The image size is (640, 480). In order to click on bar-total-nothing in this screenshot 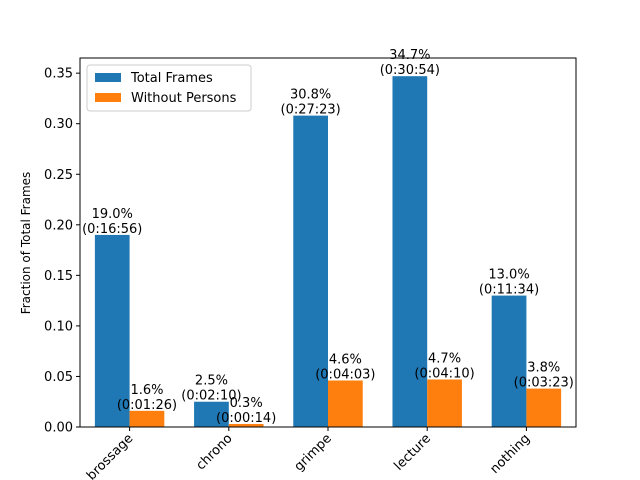, I will do `click(509, 361)`.